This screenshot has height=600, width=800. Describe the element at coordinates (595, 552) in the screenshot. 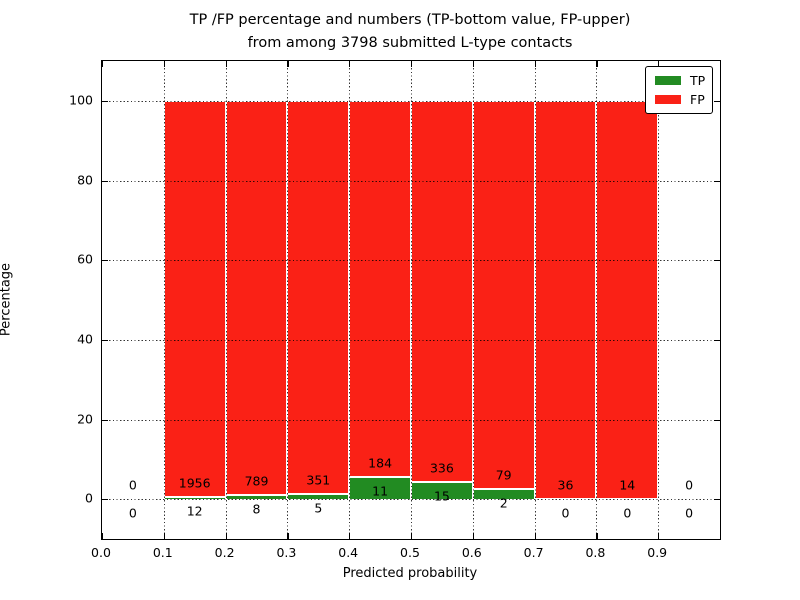

I see `x-tick-label: 0.8` at that location.